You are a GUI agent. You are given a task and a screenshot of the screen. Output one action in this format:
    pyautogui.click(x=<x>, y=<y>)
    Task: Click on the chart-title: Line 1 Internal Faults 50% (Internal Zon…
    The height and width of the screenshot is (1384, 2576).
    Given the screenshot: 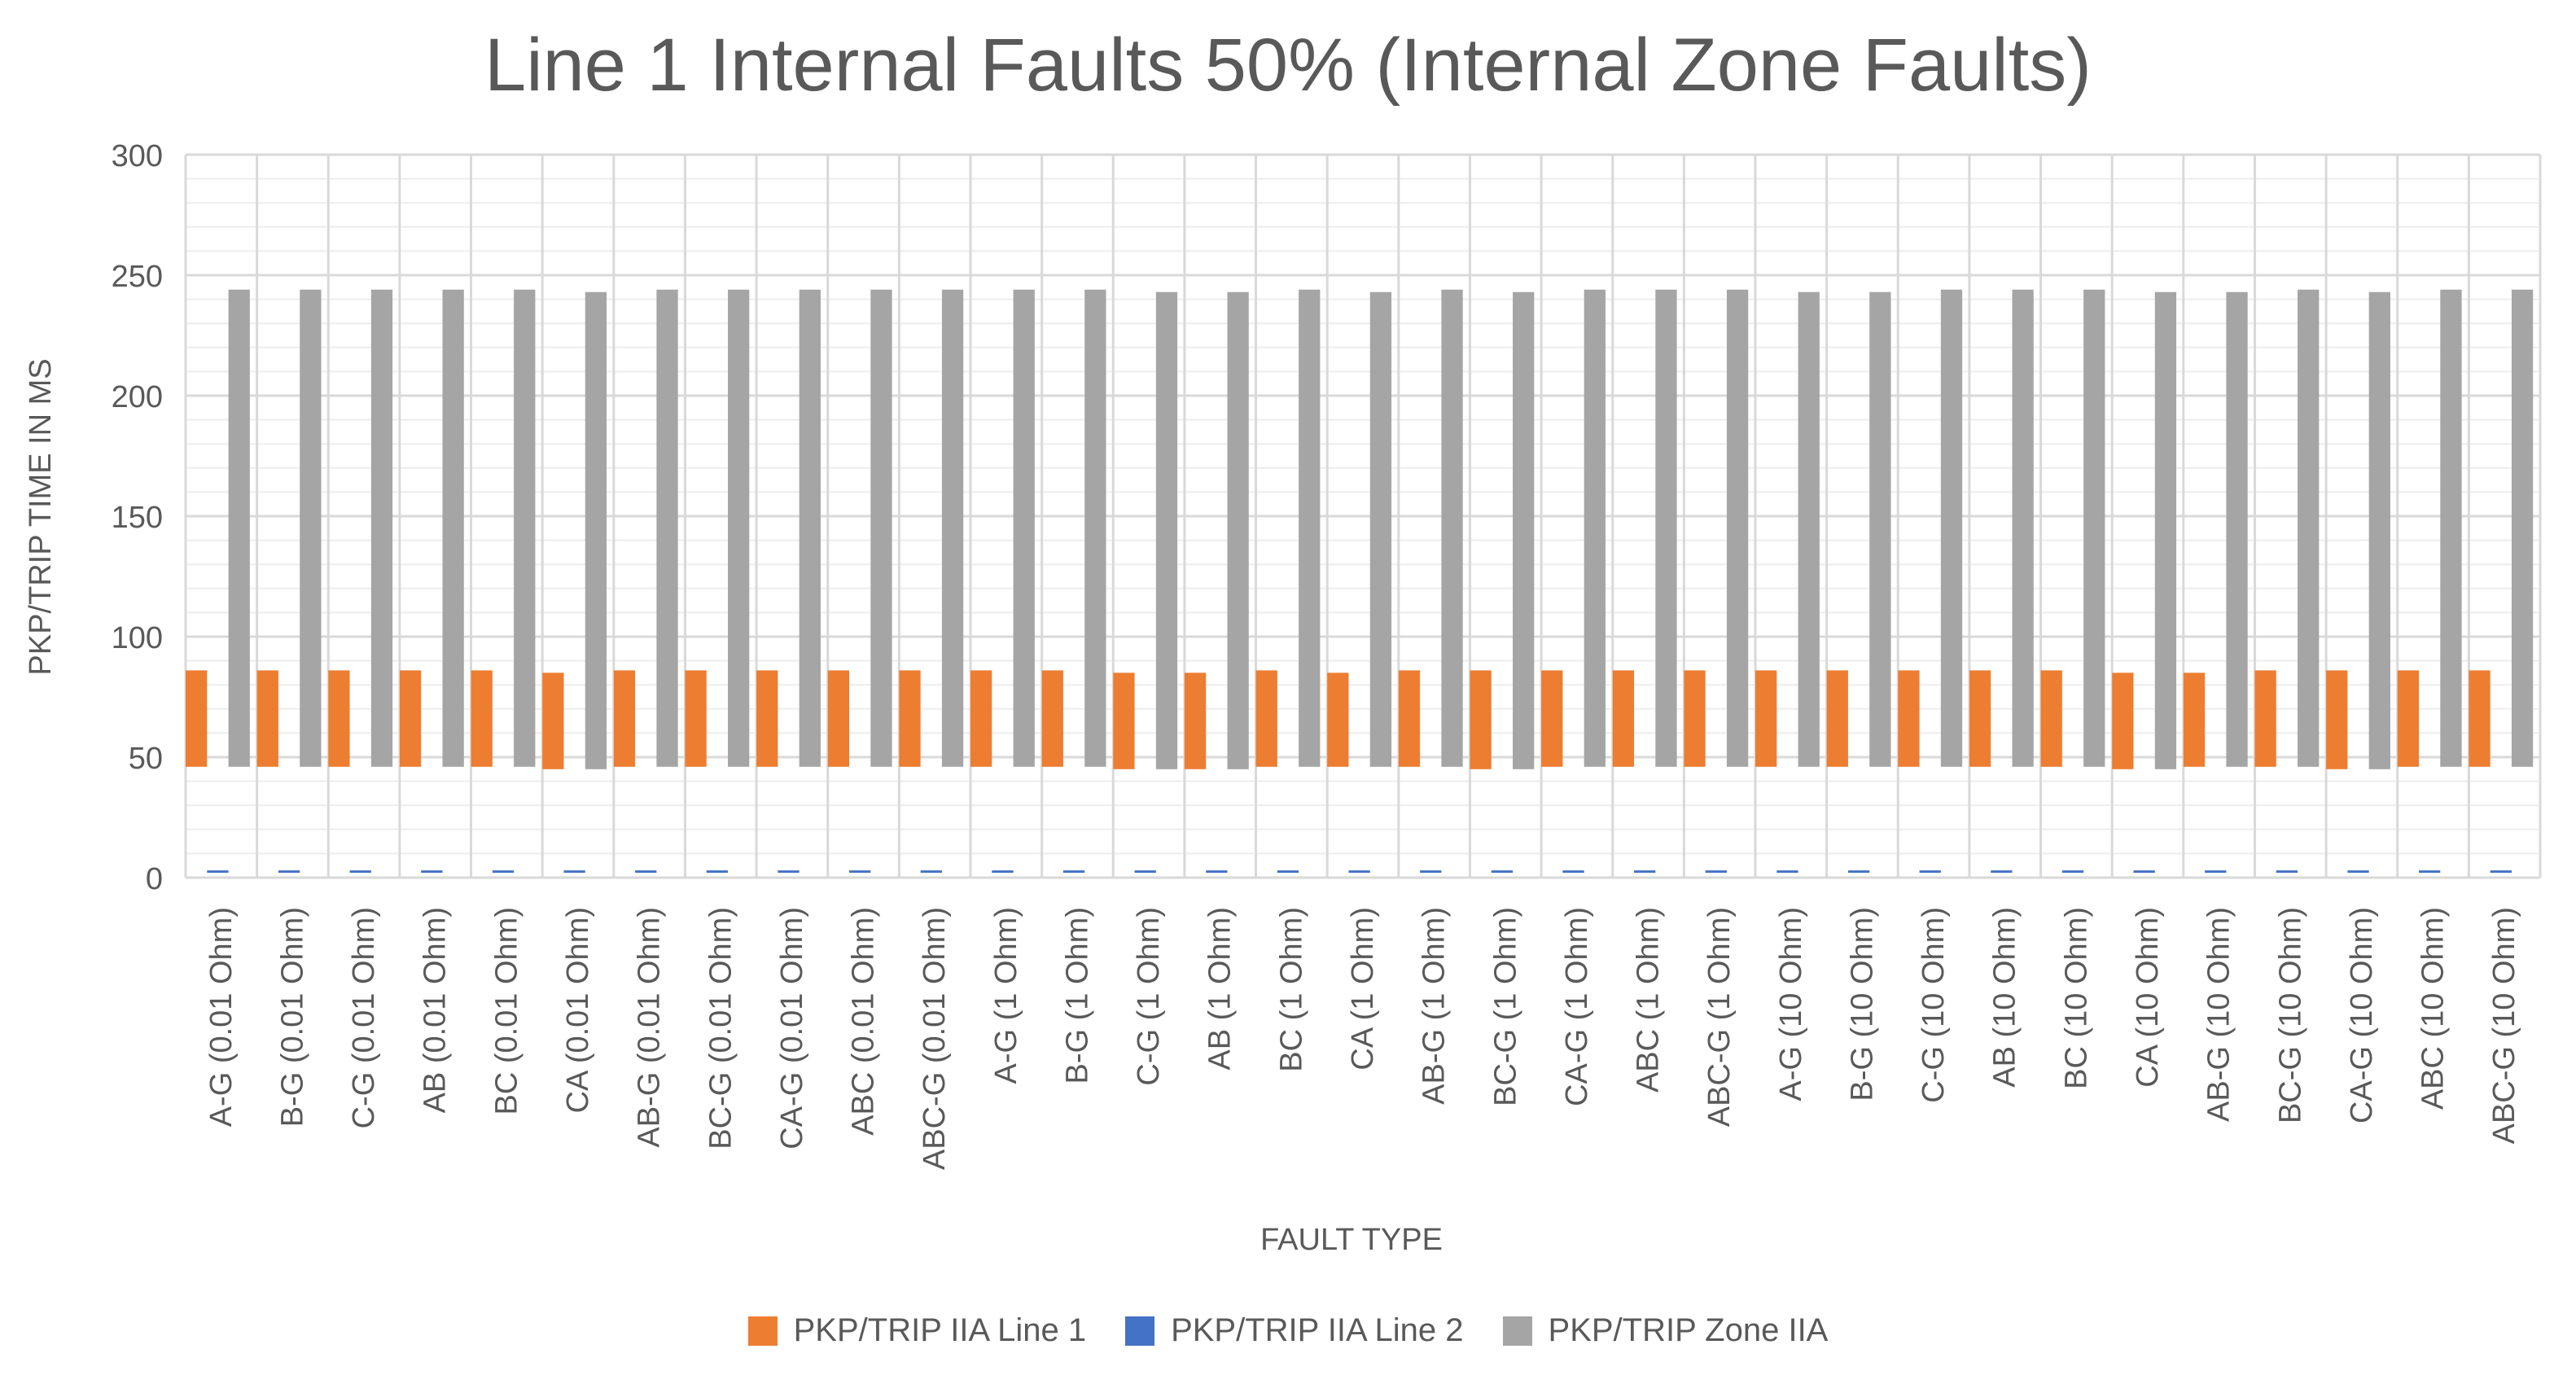 What is the action you would take?
    pyautogui.click(x=1288, y=65)
    